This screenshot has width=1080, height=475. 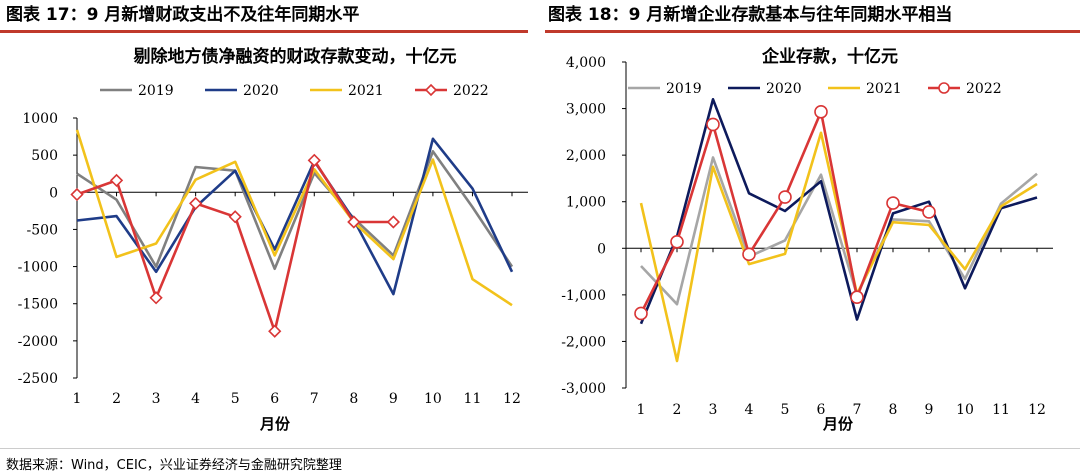 What do you see at coordinates (829, 56) in the screenshot?
I see `chart-title: 企业存款，十亿元` at bounding box center [829, 56].